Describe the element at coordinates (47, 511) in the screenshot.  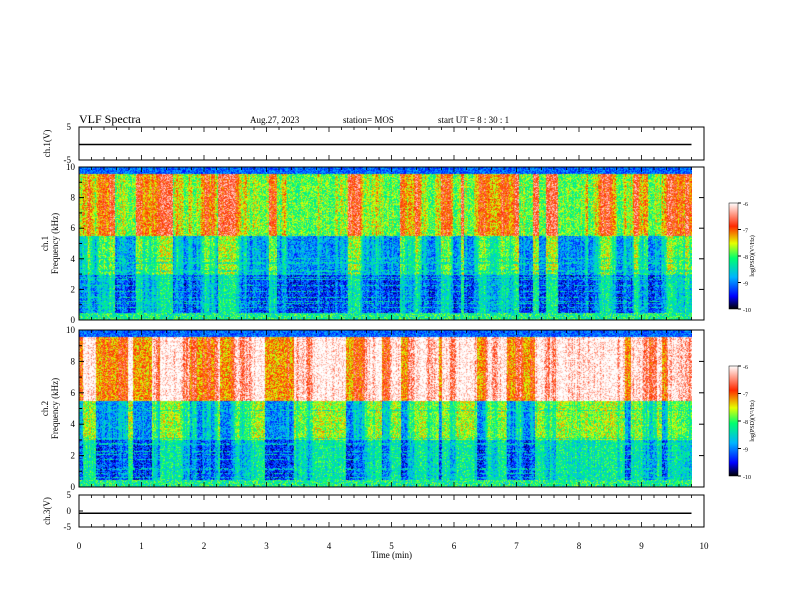
I see `y-label-voltage: ch.3(V)` at that location.